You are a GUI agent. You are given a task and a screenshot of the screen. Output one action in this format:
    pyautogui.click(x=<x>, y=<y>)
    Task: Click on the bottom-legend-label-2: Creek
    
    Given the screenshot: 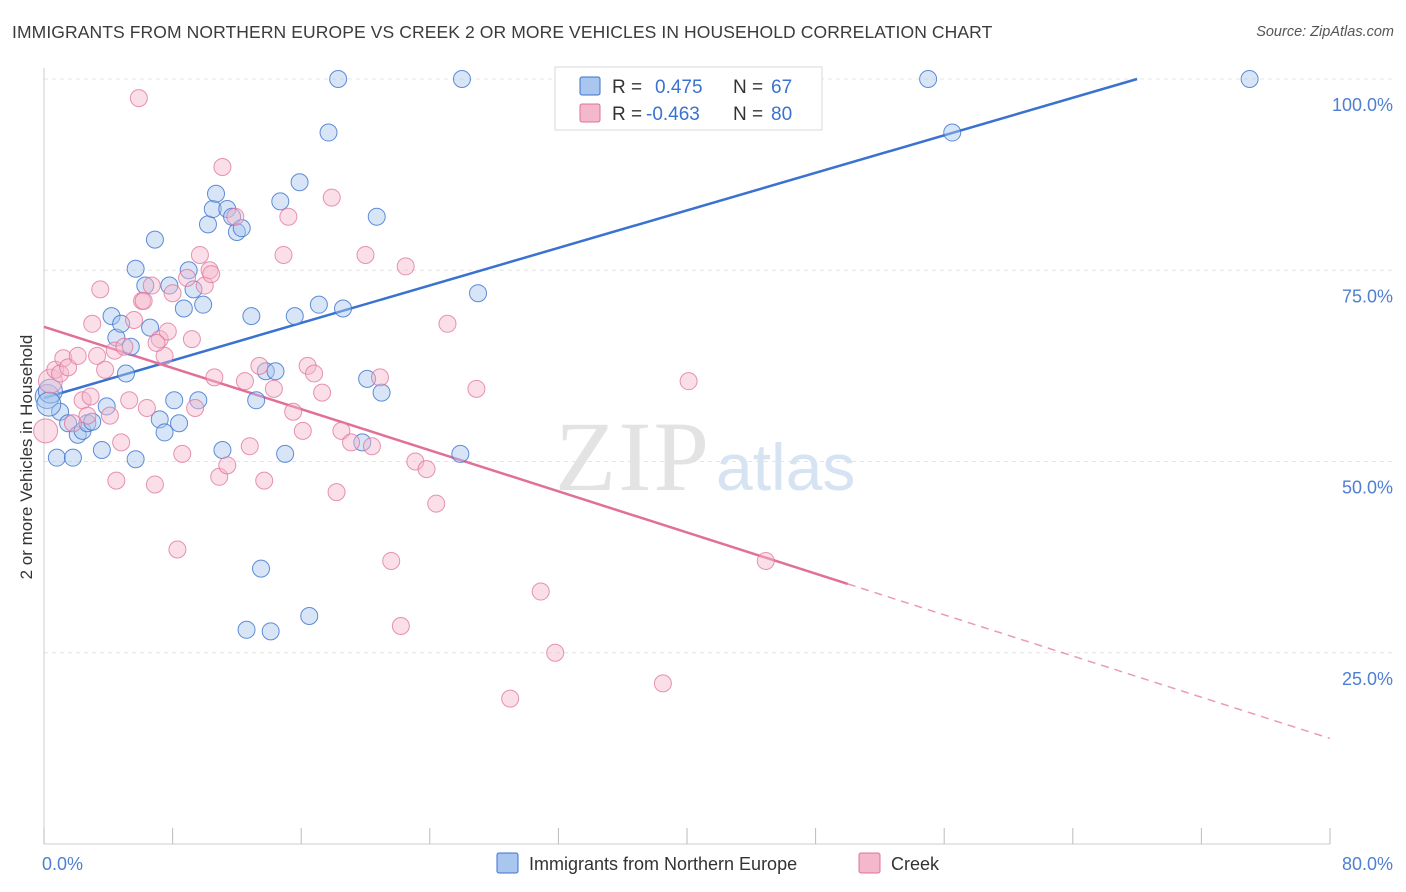 What is the action you would take?
    pyautogui.click(x=915, y=864)
    